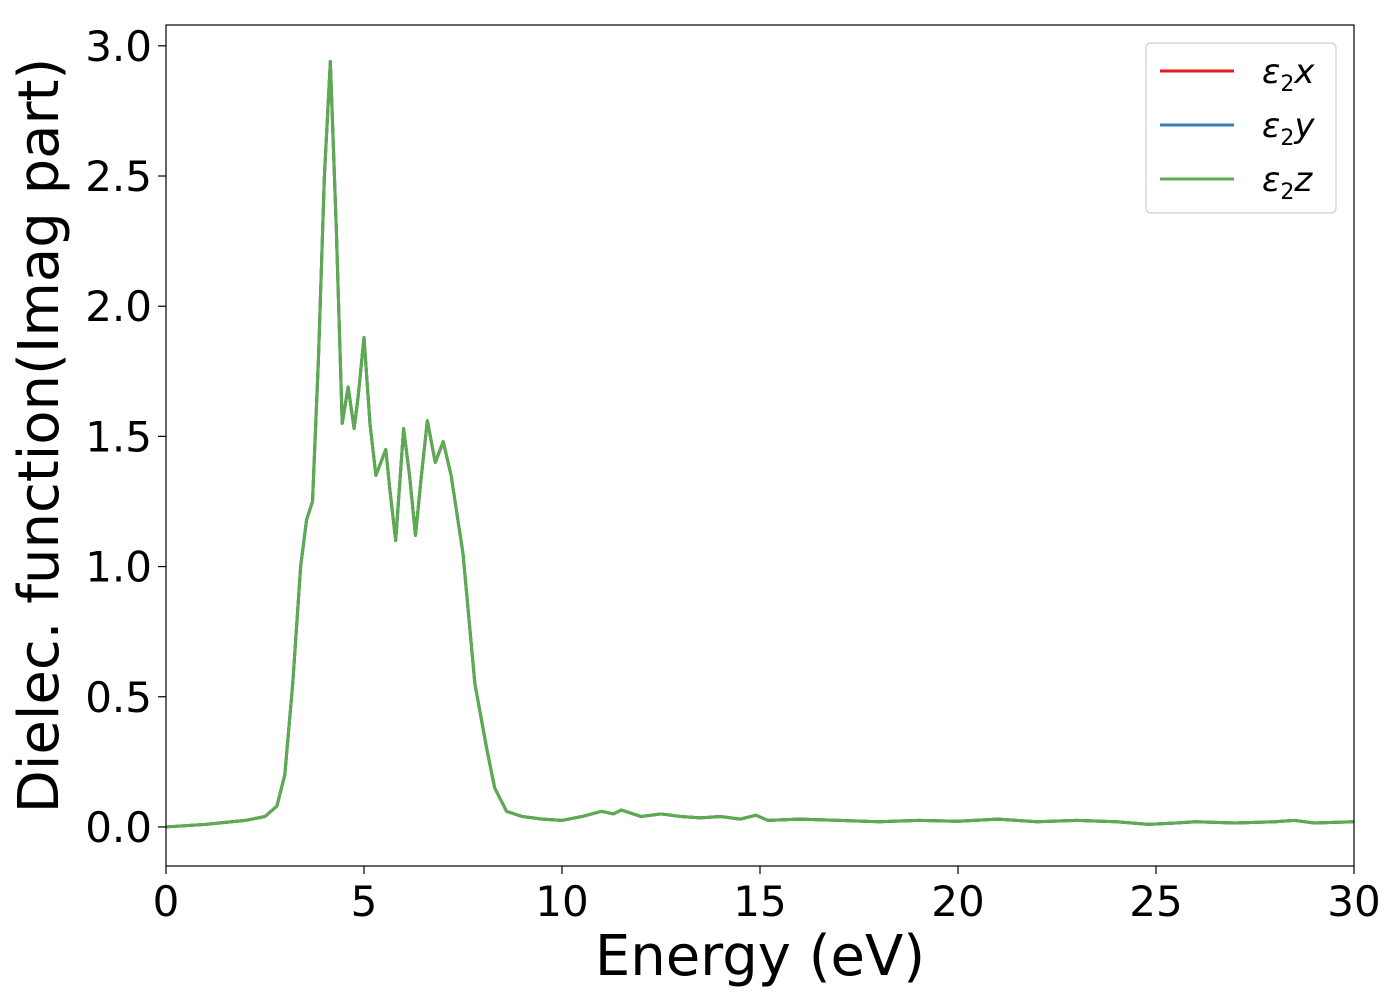 The width and height of the screenshot is (1400, 1000). What do you see at coordinates (118, 176) in the screenshot?
I see `y-tick-label: 2.5` at bounding box center [118, 176].